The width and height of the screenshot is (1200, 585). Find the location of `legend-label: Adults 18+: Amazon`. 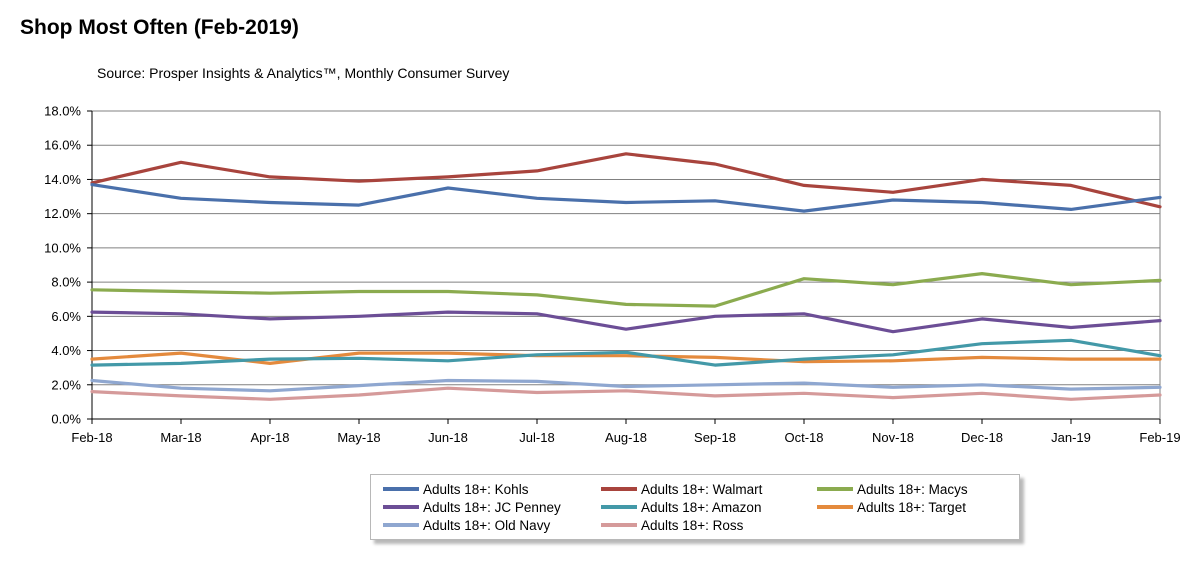

legend-label: Adults 18+: Amazon is located at coordinates (701, 507).